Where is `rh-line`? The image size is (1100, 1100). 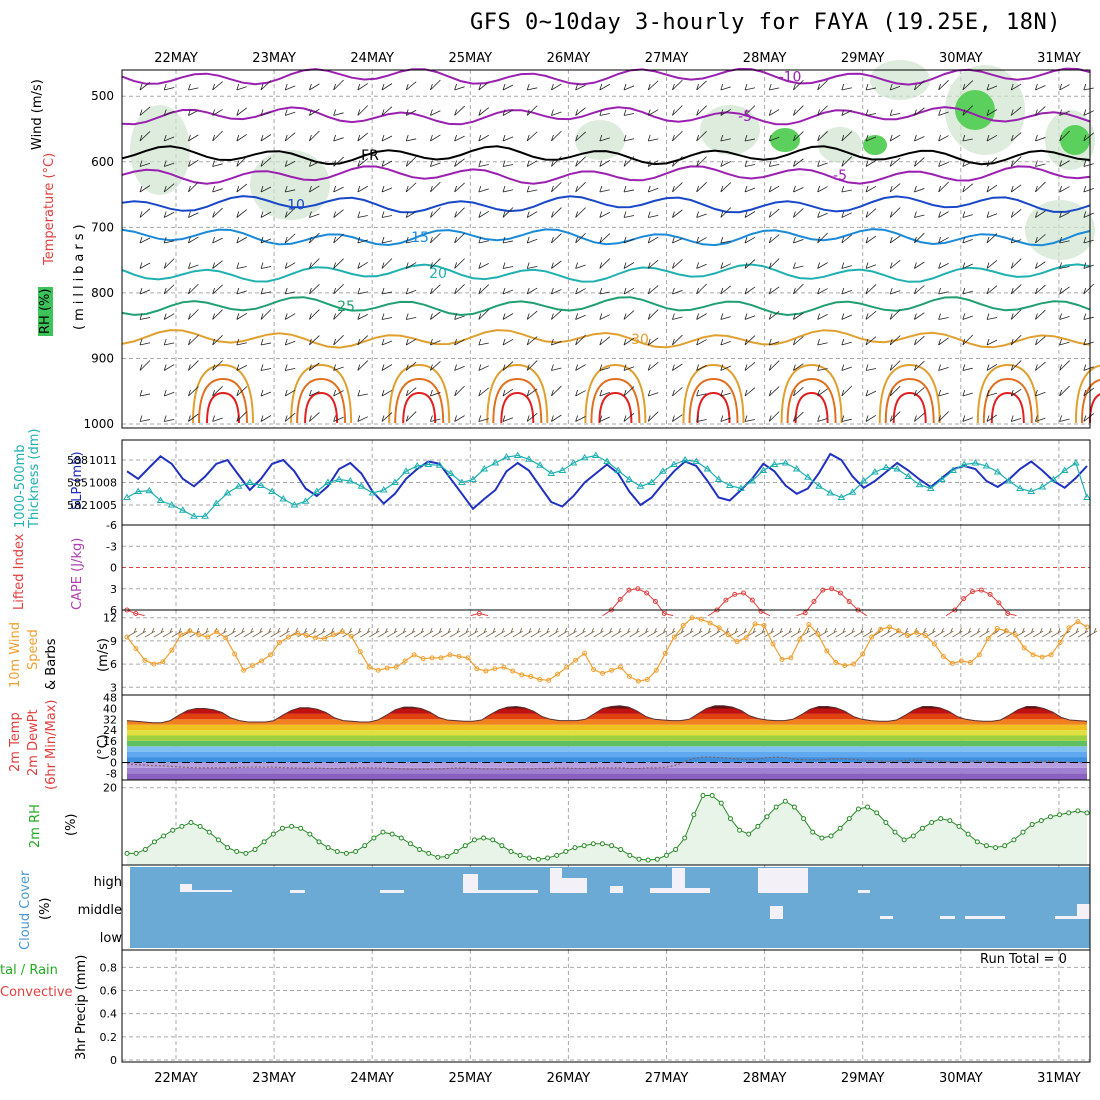 rh-line is located at coordinates (607, 828).